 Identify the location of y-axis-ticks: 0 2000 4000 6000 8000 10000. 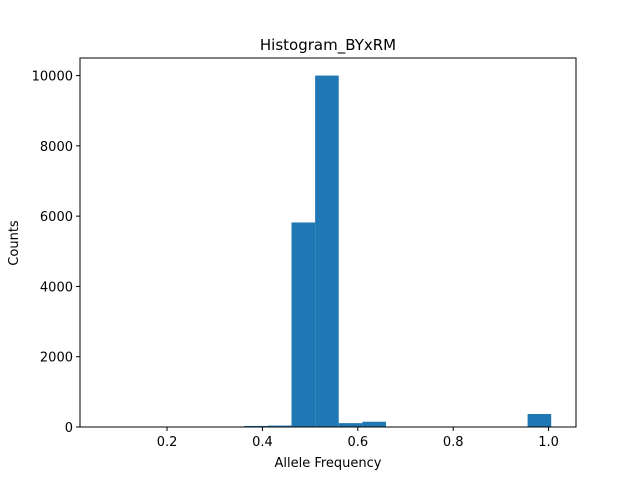
(56, 253).